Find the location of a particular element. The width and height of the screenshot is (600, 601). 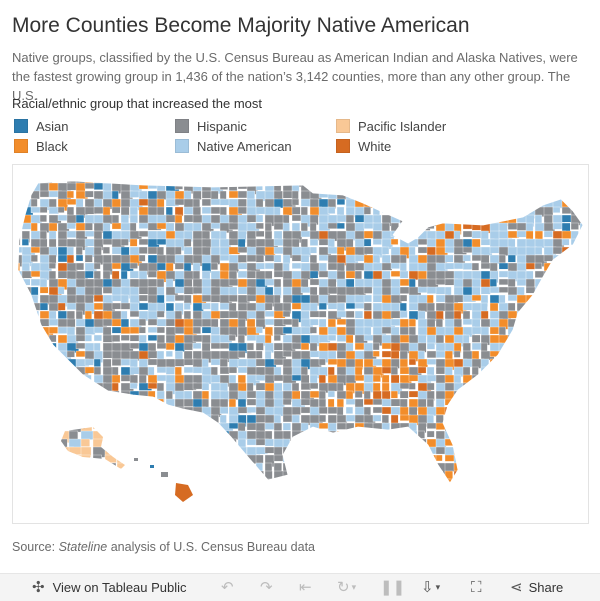

hawaii-county is located at coordinates (184, 492).